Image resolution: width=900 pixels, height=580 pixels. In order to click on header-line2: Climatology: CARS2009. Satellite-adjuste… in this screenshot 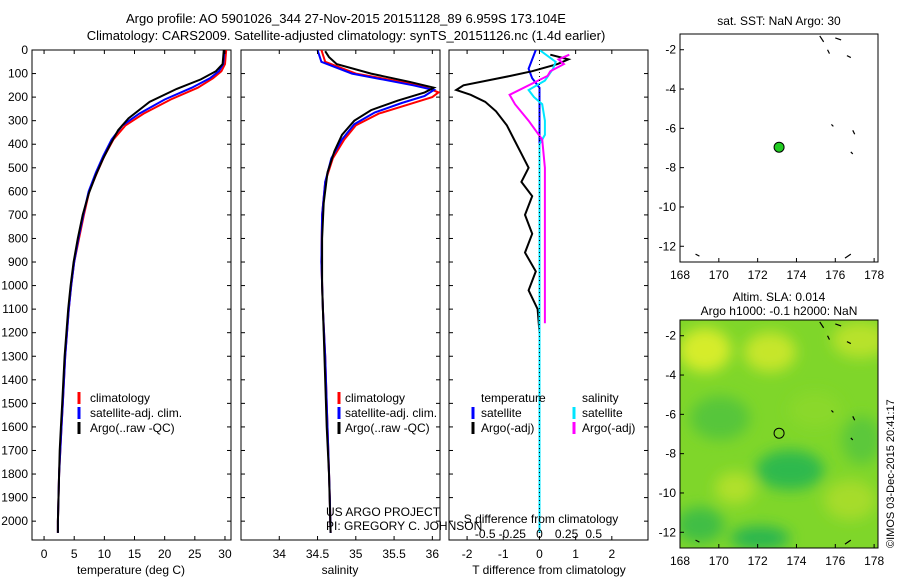, I will do `click(346, 35)`.